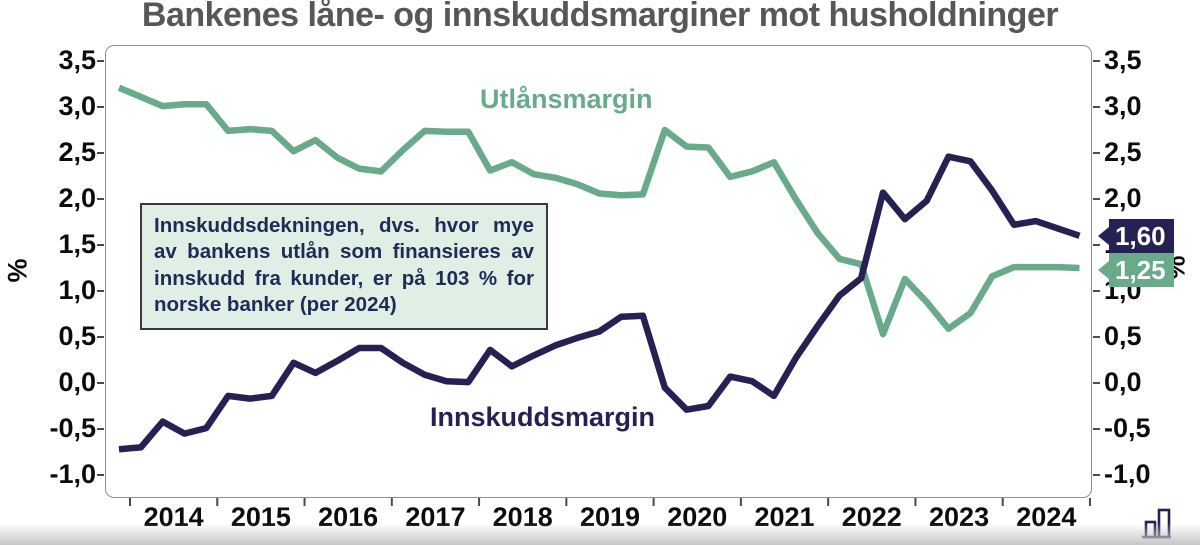 The image size is (1200, 545). What do you see at coordinates (543, 417) in the screenshot?
I see `series-label-innskuddsmargin: Innskuddsmargin` at bounding box center [543, 417].